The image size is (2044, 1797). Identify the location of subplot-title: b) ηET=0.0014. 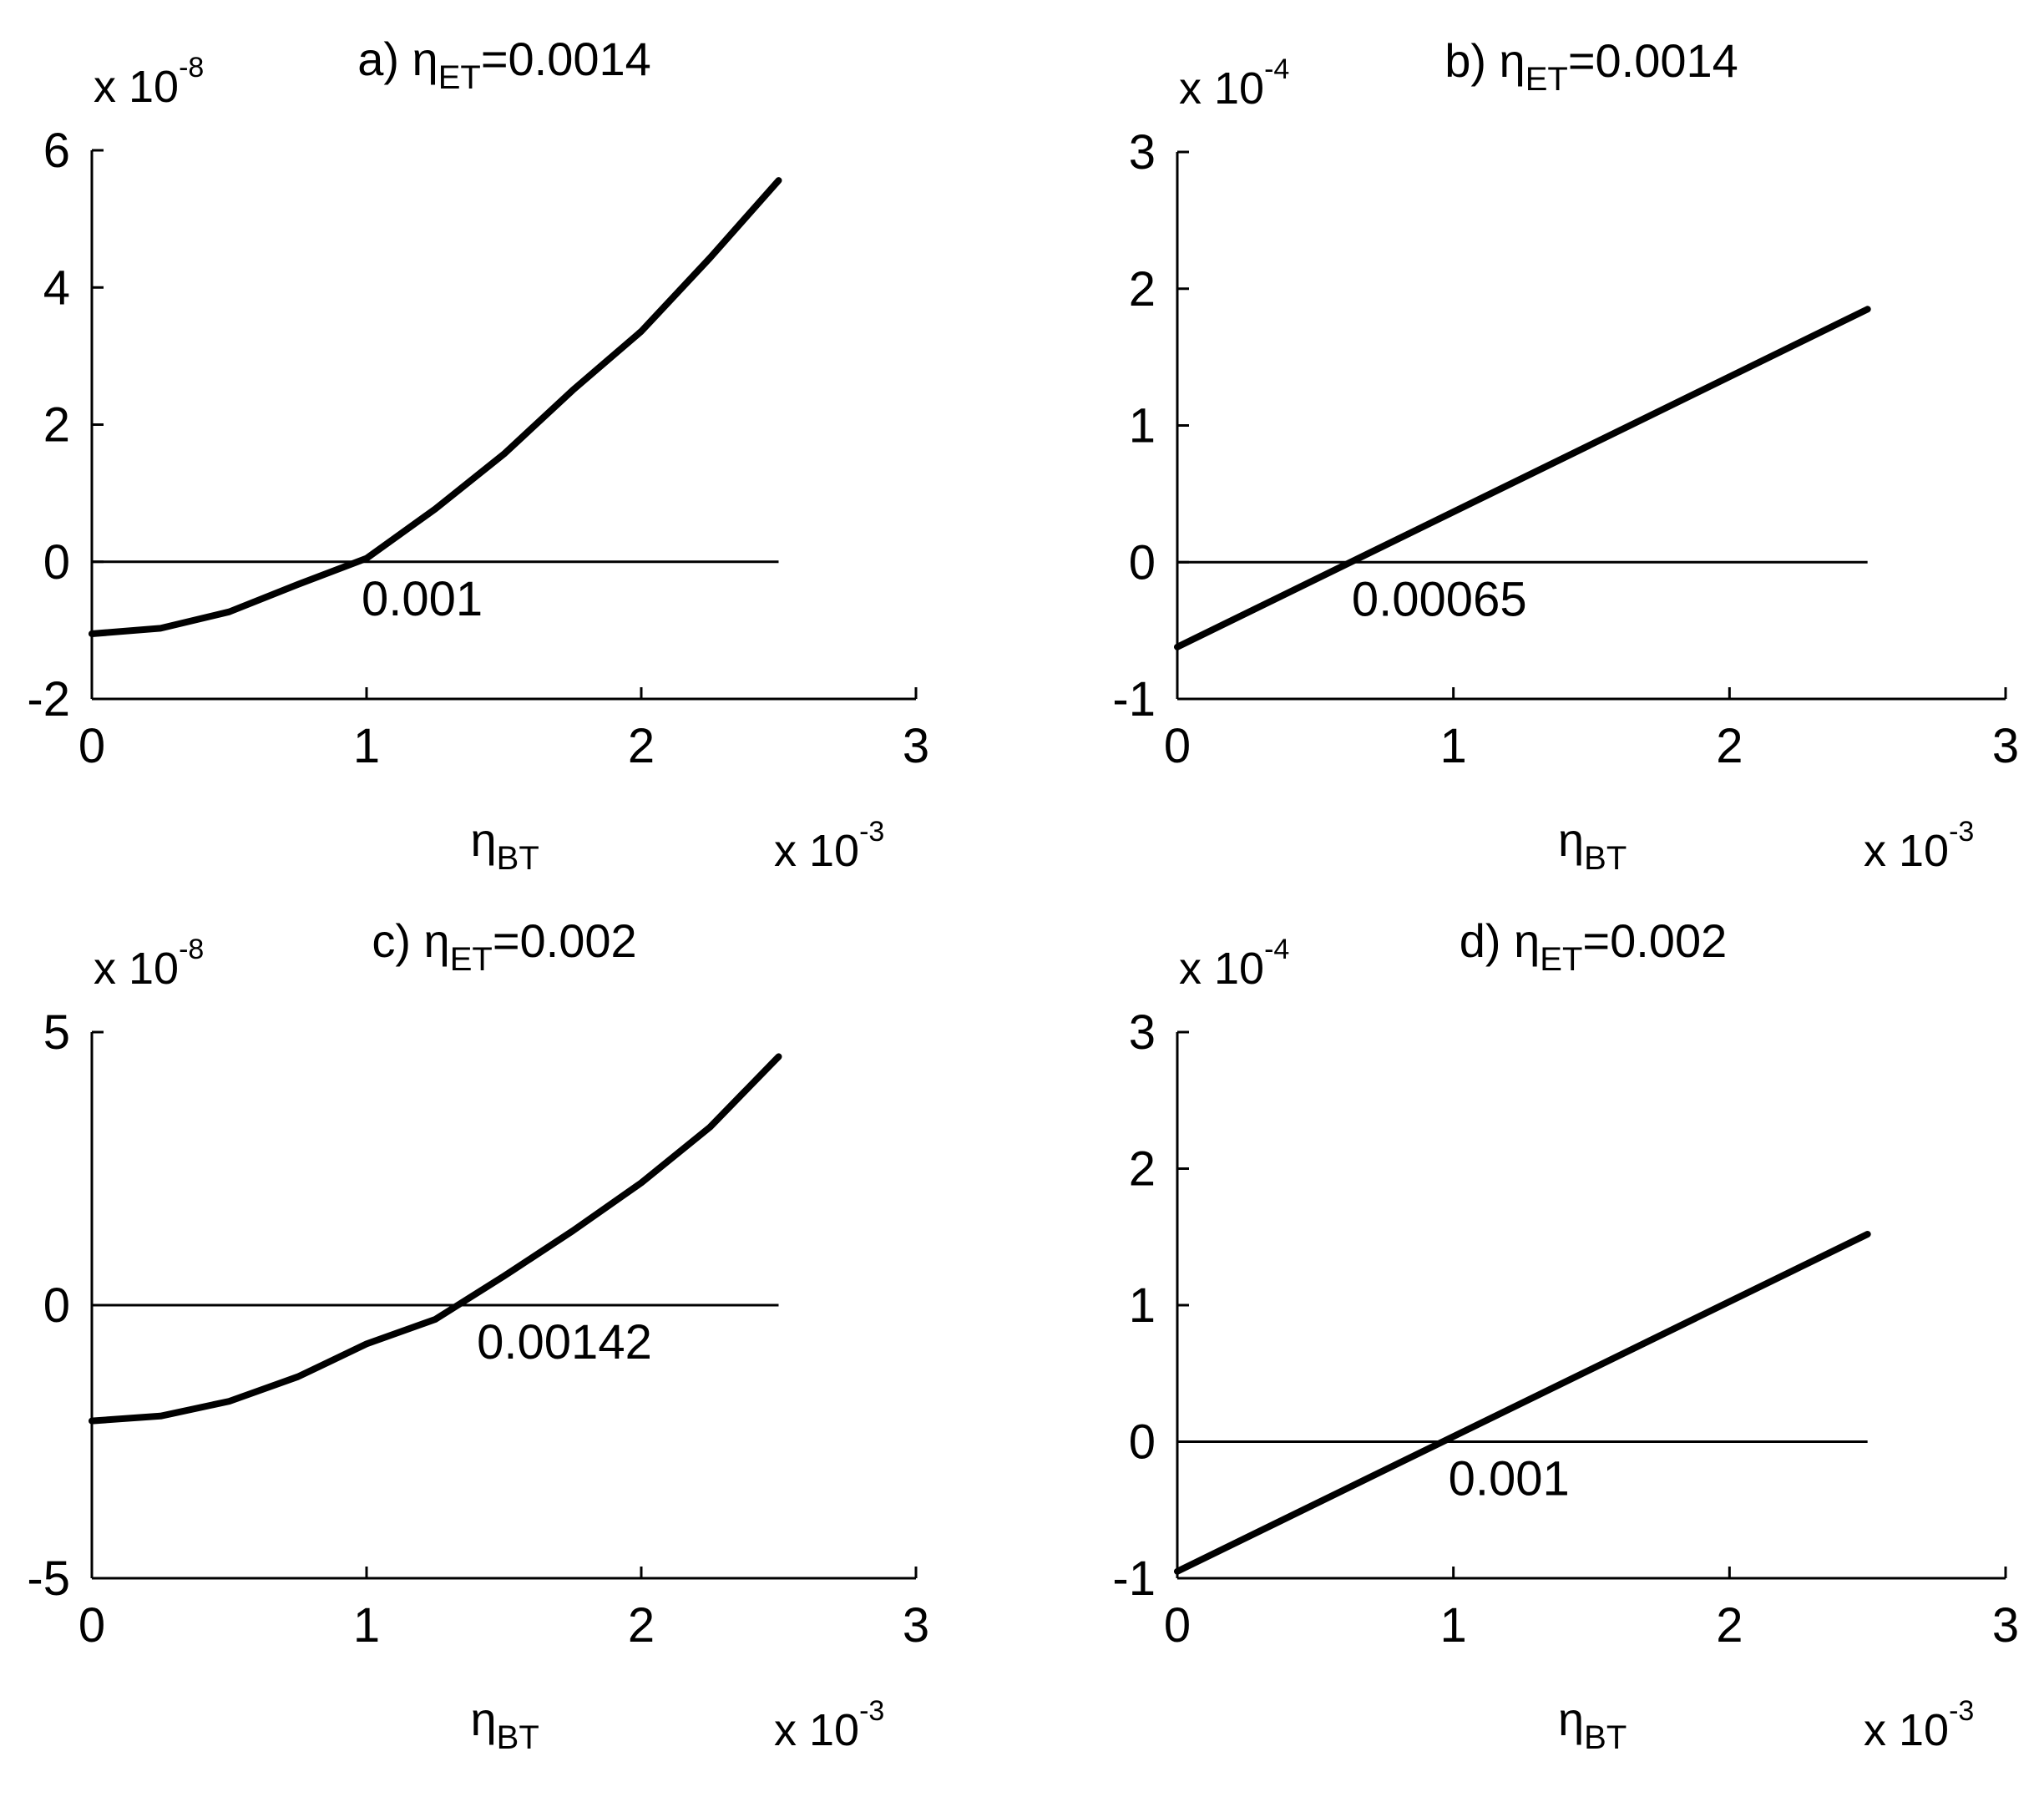
(1591, 66).